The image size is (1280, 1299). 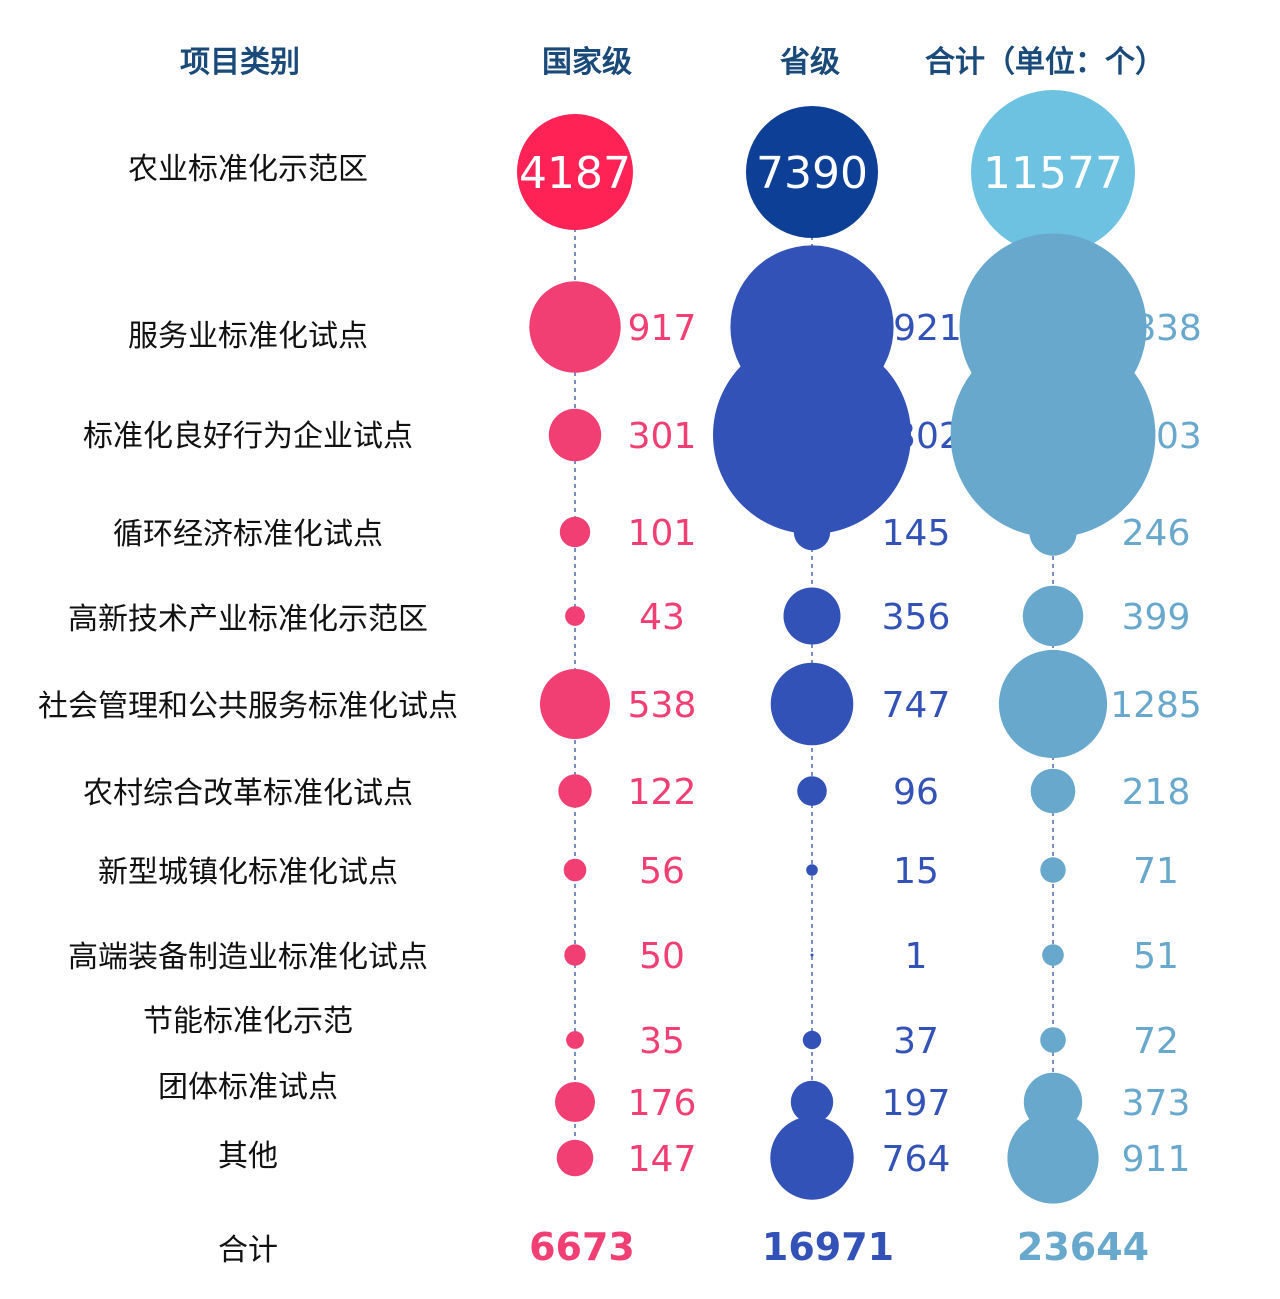 What do you see at coordinates (1156, 533) in the screenshot?
I see `data-label-total: 246` at bounding box center [1156, 533].